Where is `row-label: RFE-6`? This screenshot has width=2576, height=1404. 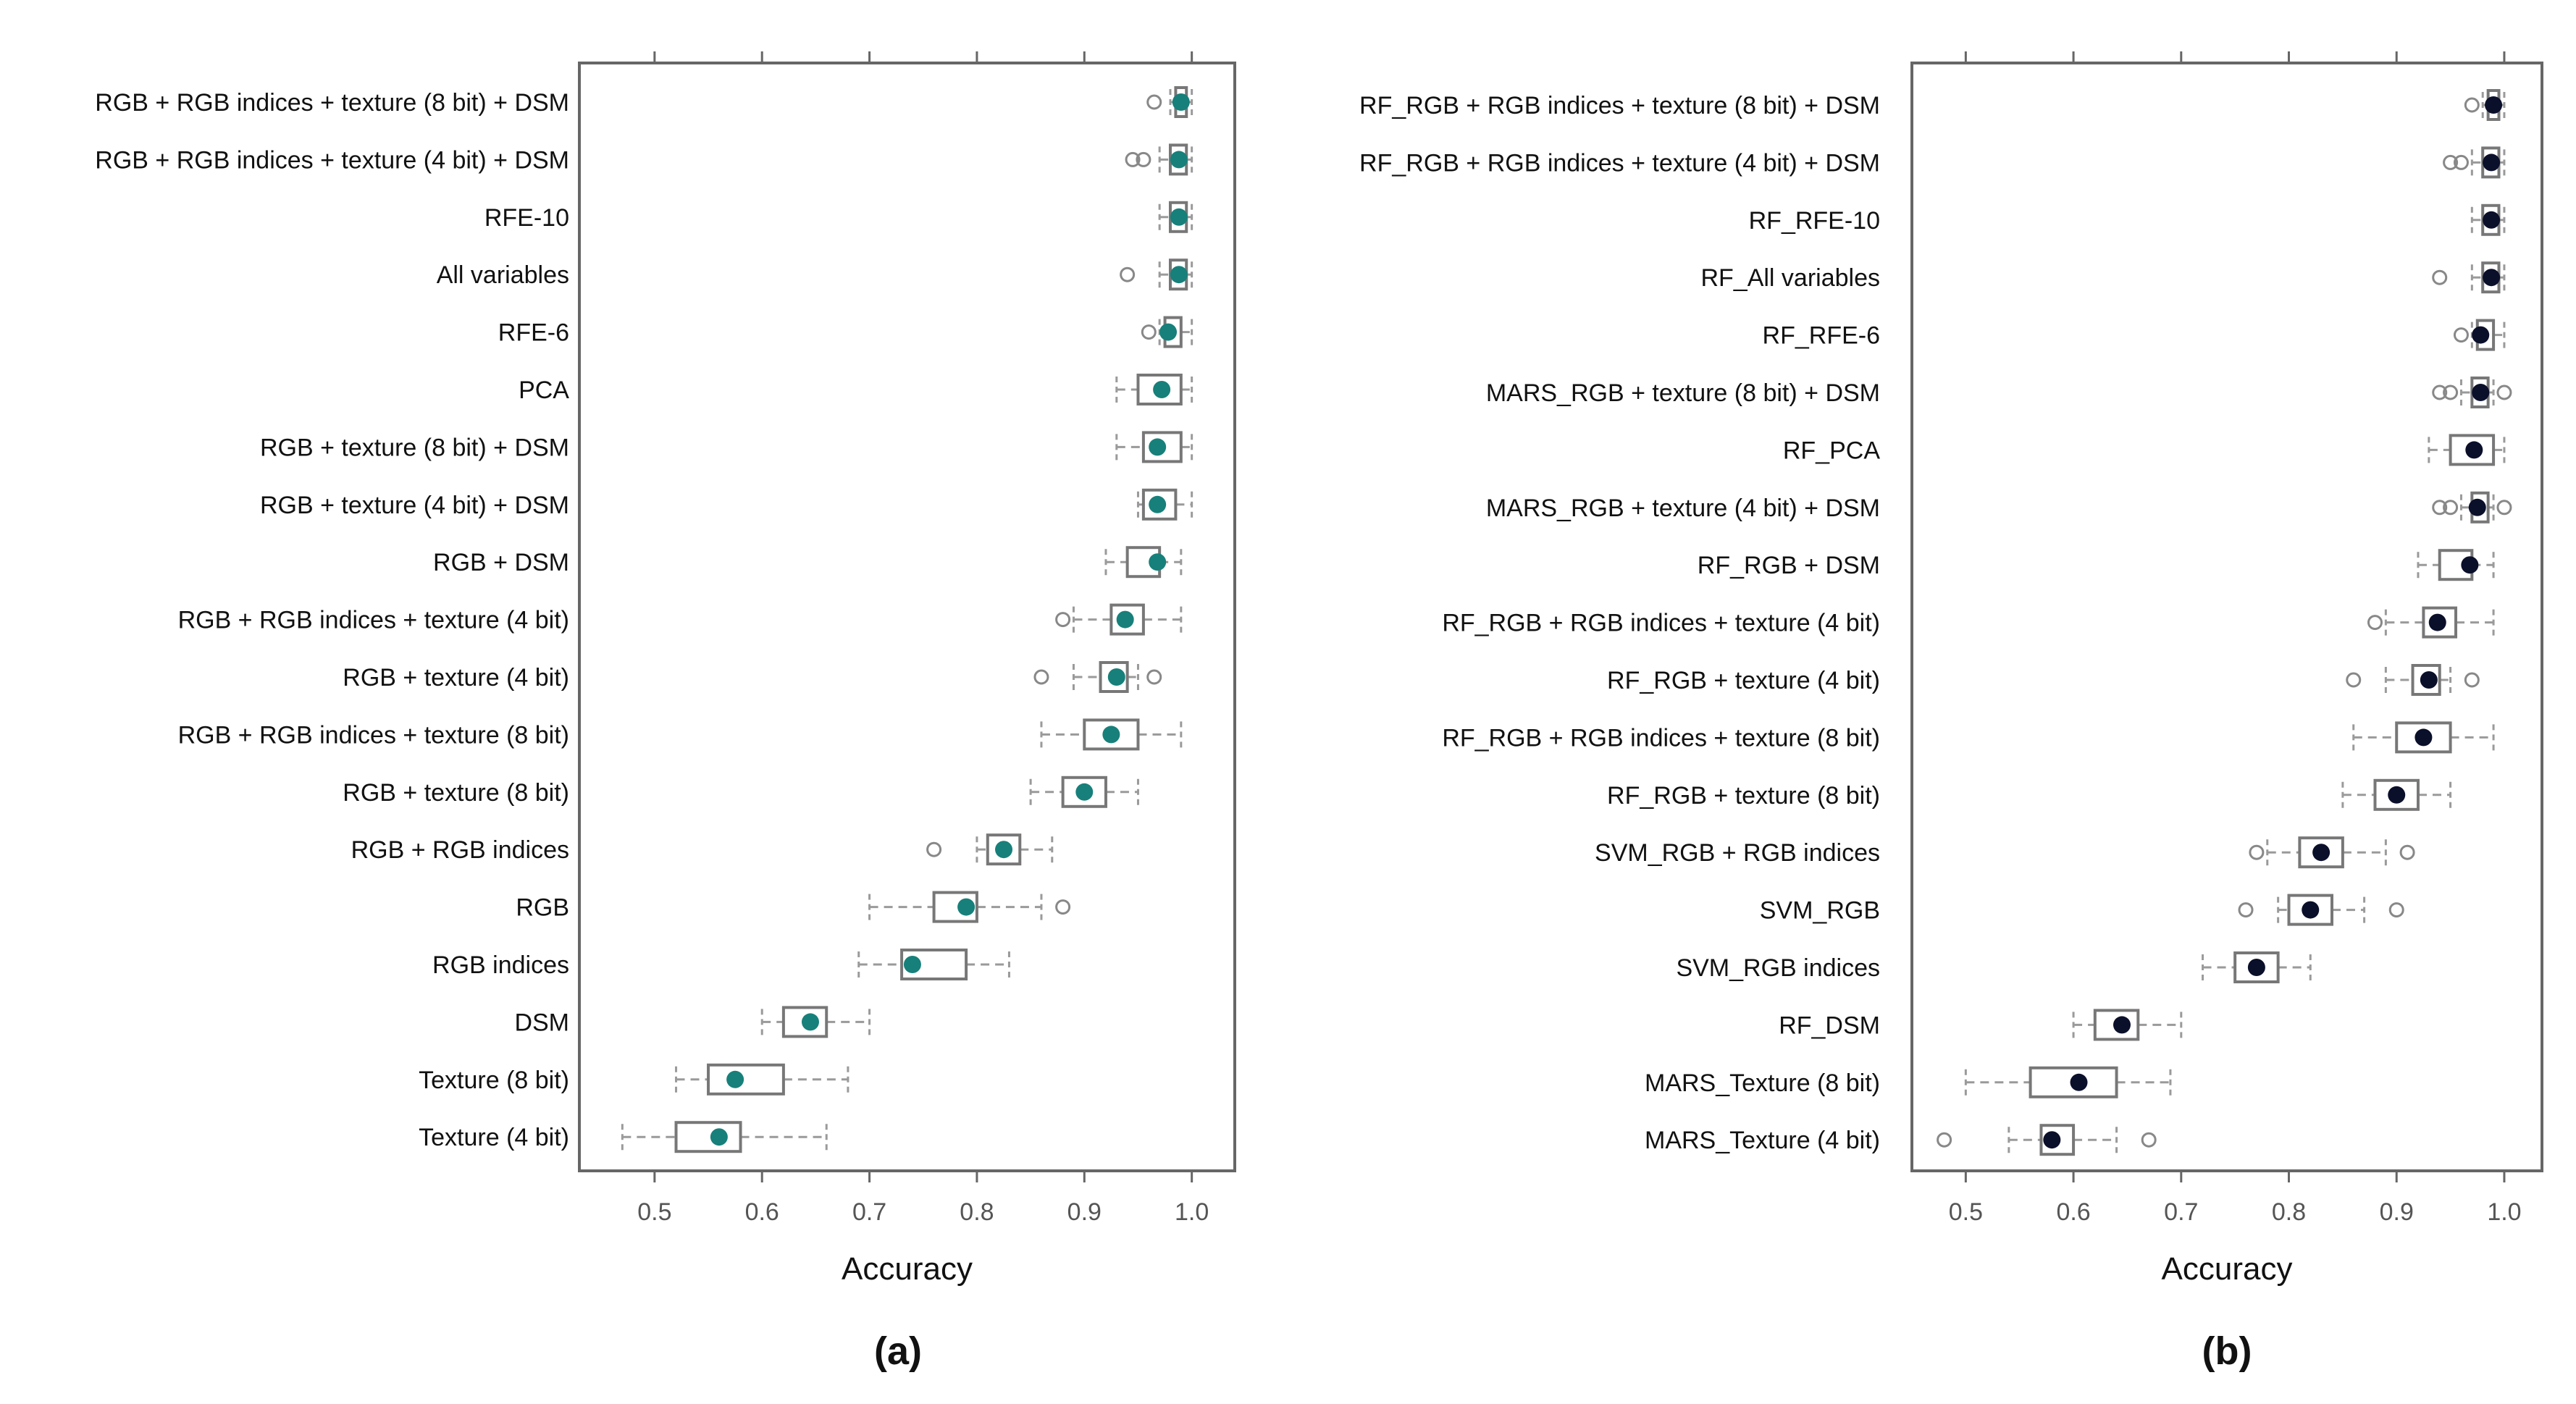 row-label: RFE-6 is located at coordinates (533, 333).